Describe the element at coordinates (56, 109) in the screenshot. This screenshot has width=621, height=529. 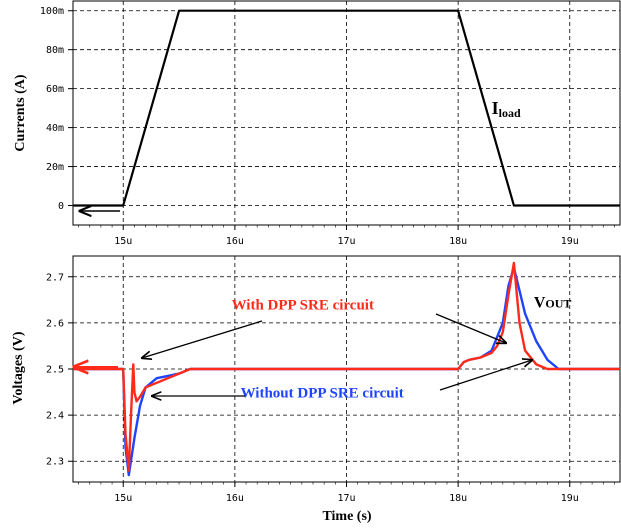
I see `current-y-ticks: 0 20m 40m 60m 80m 100m` at that location.